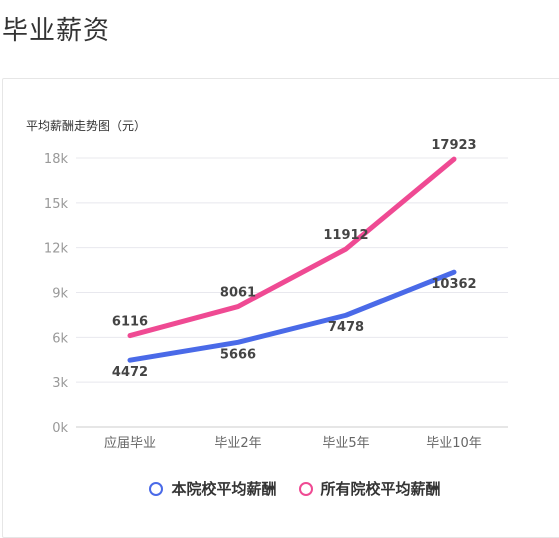  I want to click on legend-label: 本院校平均薪酬, so click(224, 489).